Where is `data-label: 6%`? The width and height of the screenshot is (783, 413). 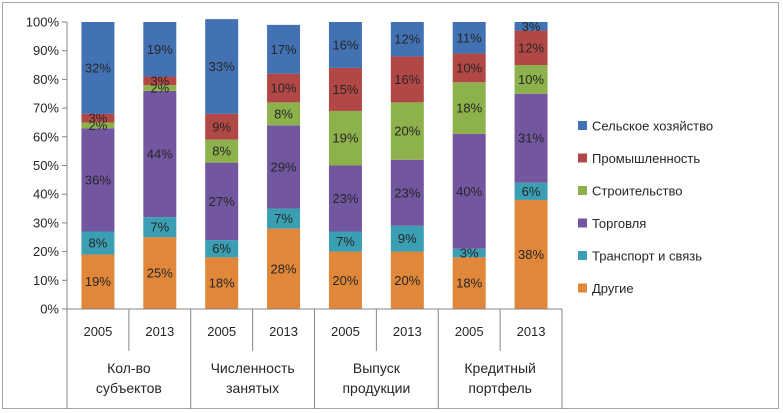 data-label: 6% is located at coordinates (221, 248).